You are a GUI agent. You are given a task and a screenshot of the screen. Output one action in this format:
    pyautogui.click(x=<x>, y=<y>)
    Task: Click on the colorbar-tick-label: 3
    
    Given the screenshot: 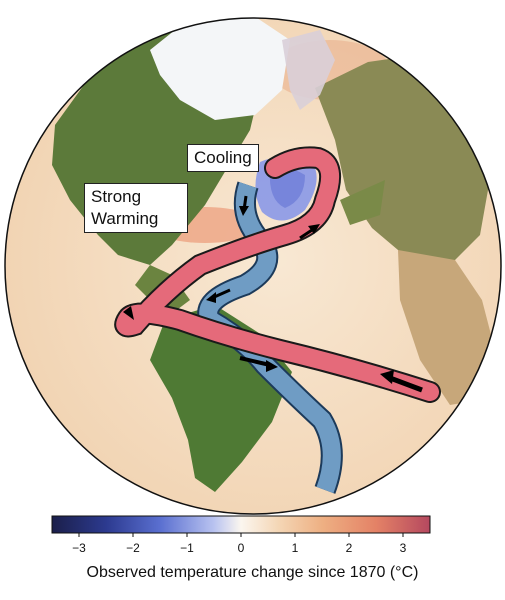 What is the action you would take?
    pyautogui.click(x=403, y=548)
    